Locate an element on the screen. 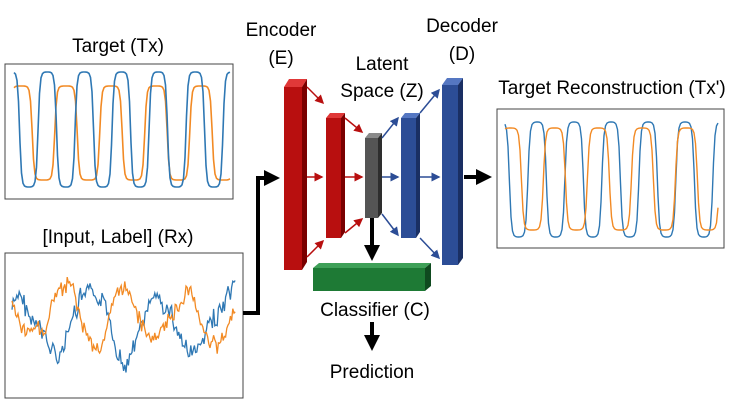  decoder-sub-label: (D) is located at coordinates (462, 54).